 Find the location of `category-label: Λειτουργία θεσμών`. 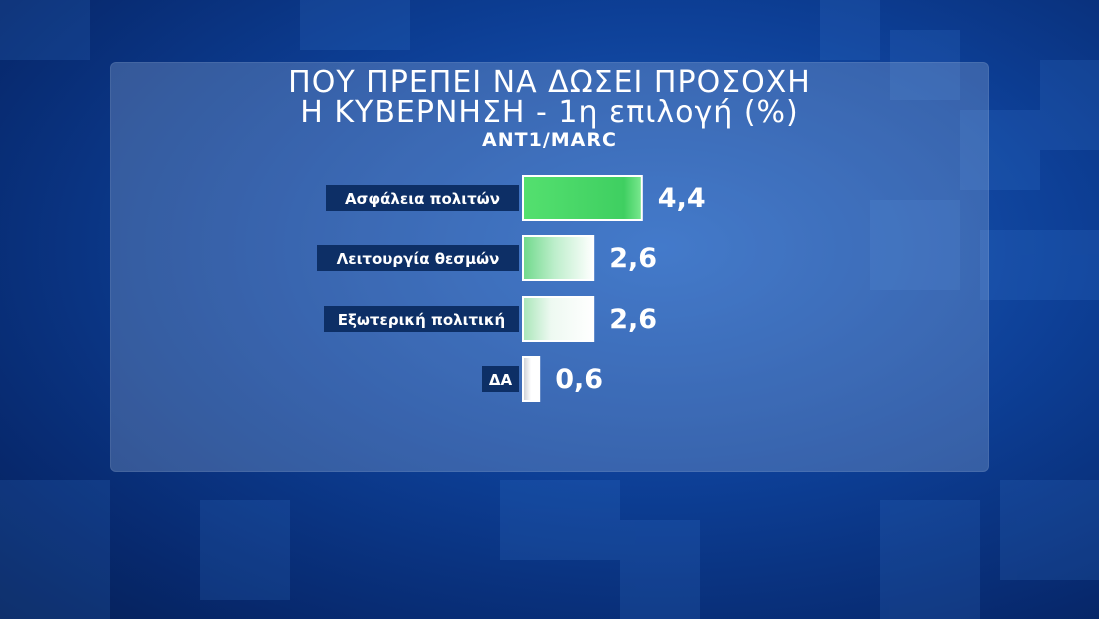

category-label: Λειτουργία θεσμών is located at coordinates (418, 259).